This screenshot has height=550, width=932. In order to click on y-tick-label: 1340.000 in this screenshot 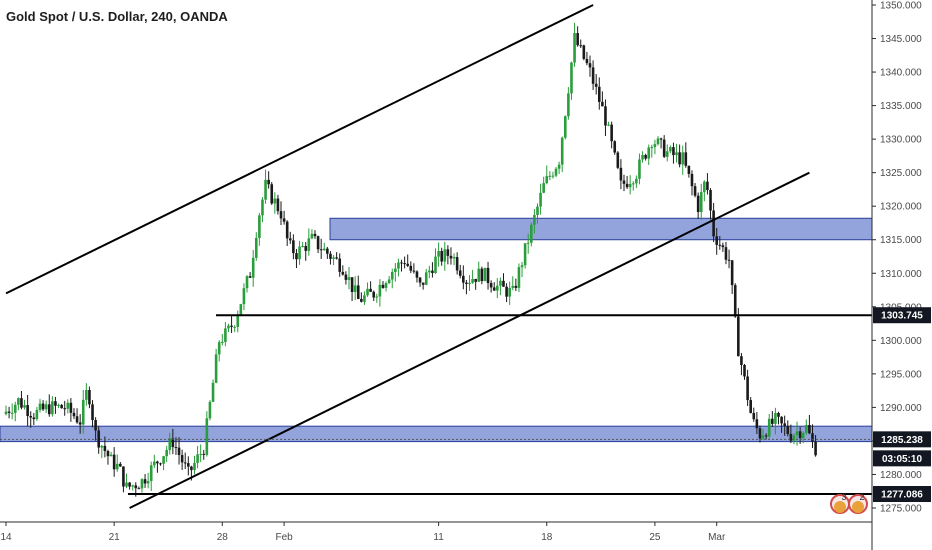, I will do `click(901, 73)`.